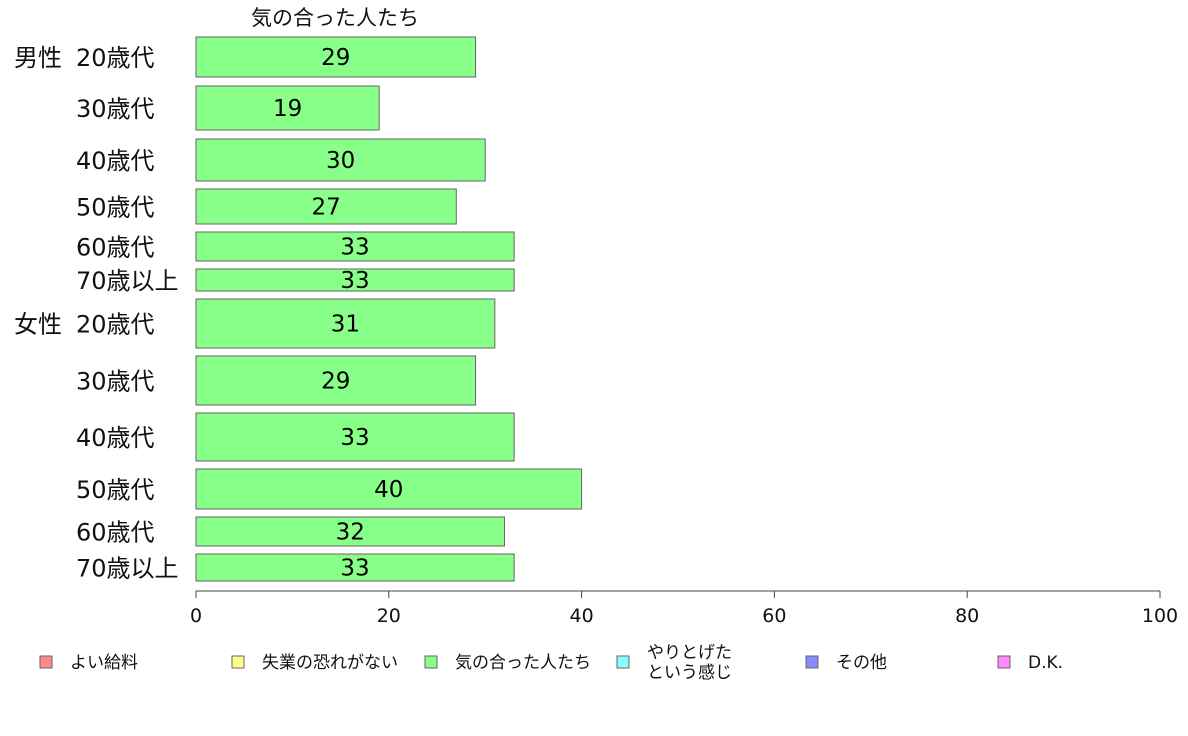 The height and width of the screenshot is (736, 1188). What do you see at coordinates (104, 663) in the screenshot?
I see `legend-label: よい給料` at bounding box center [104, 663].